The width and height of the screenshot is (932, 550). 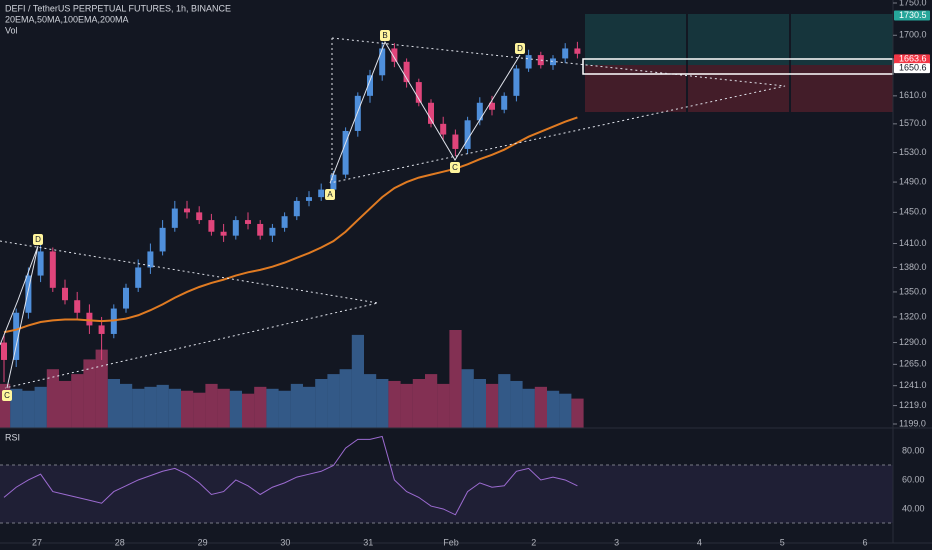 What do you see at coordinates (533, 542) in the screenshot?
I see `x-tick-label: 2` at bounding box center [533, 542].